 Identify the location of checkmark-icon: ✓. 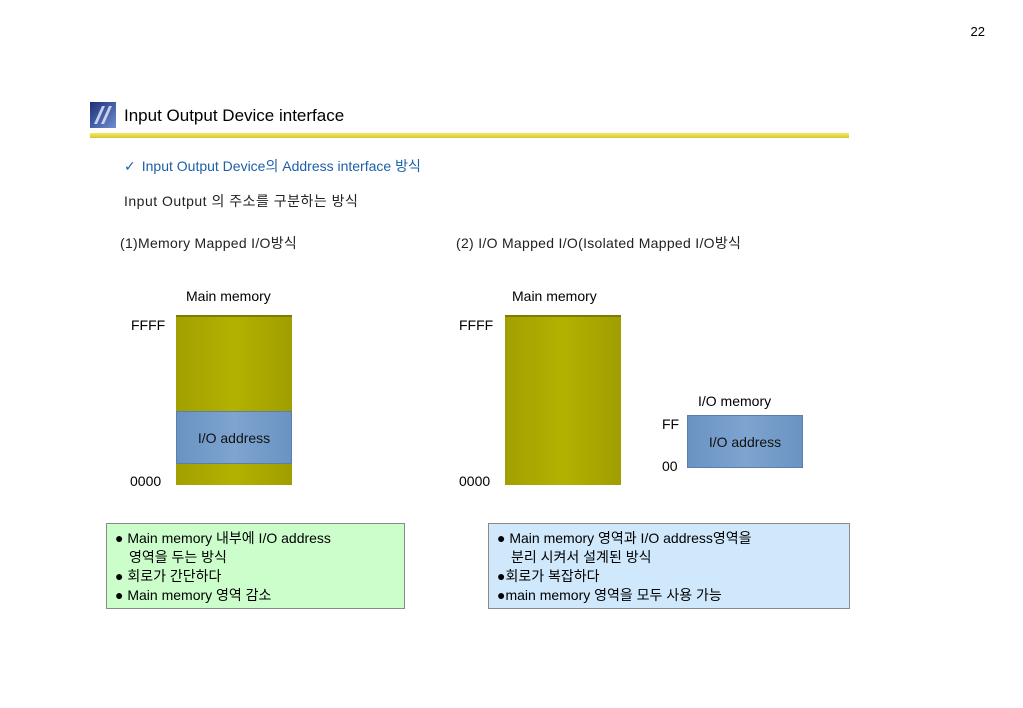
(130, 166).